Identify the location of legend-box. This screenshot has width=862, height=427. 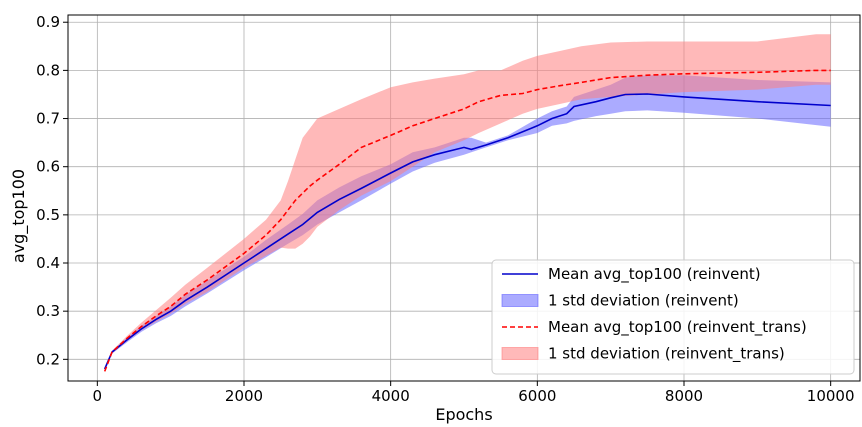
(673, 317).